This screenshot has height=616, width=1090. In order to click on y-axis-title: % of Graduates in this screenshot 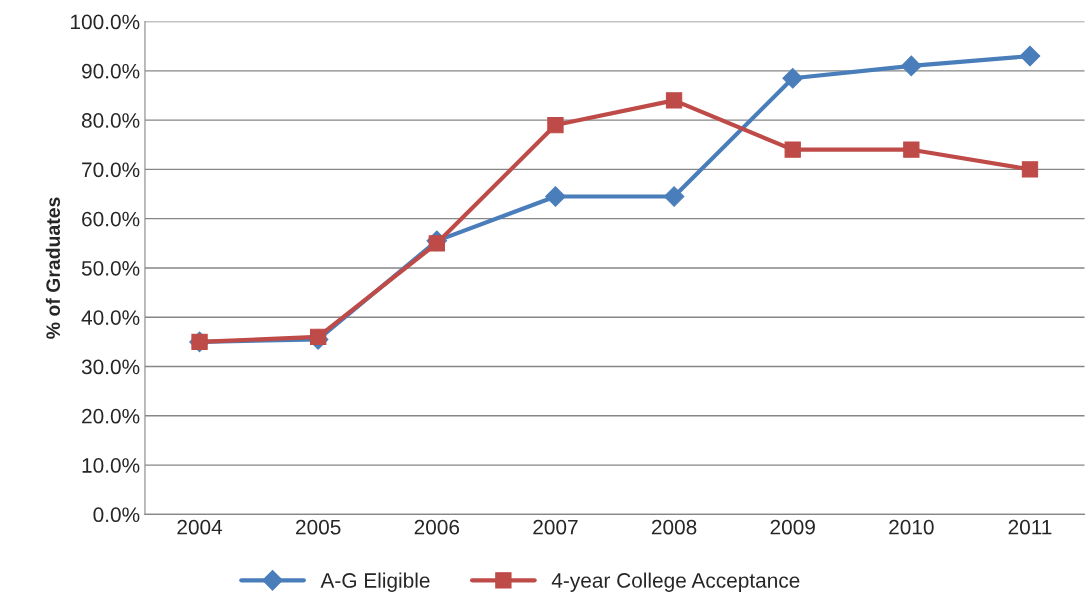, I will do `click(53, 268)`.